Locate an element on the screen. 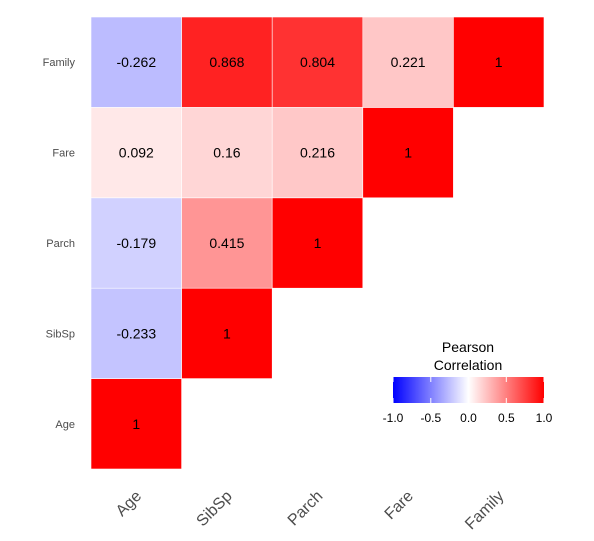 The width and height of the screenshot is (594, 541). x-tick-label-fare: Fare is located at coordinates (399, 505).